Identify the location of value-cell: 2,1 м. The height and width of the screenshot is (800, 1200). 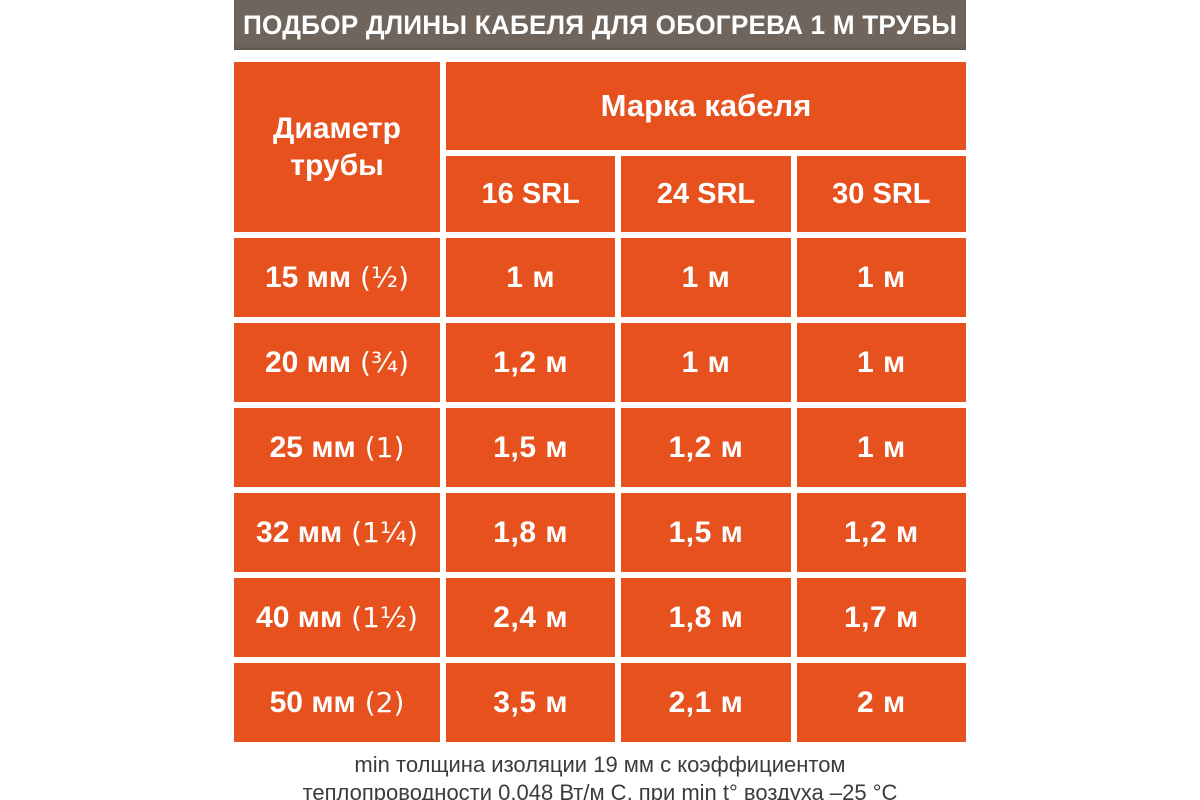
(706, 702).